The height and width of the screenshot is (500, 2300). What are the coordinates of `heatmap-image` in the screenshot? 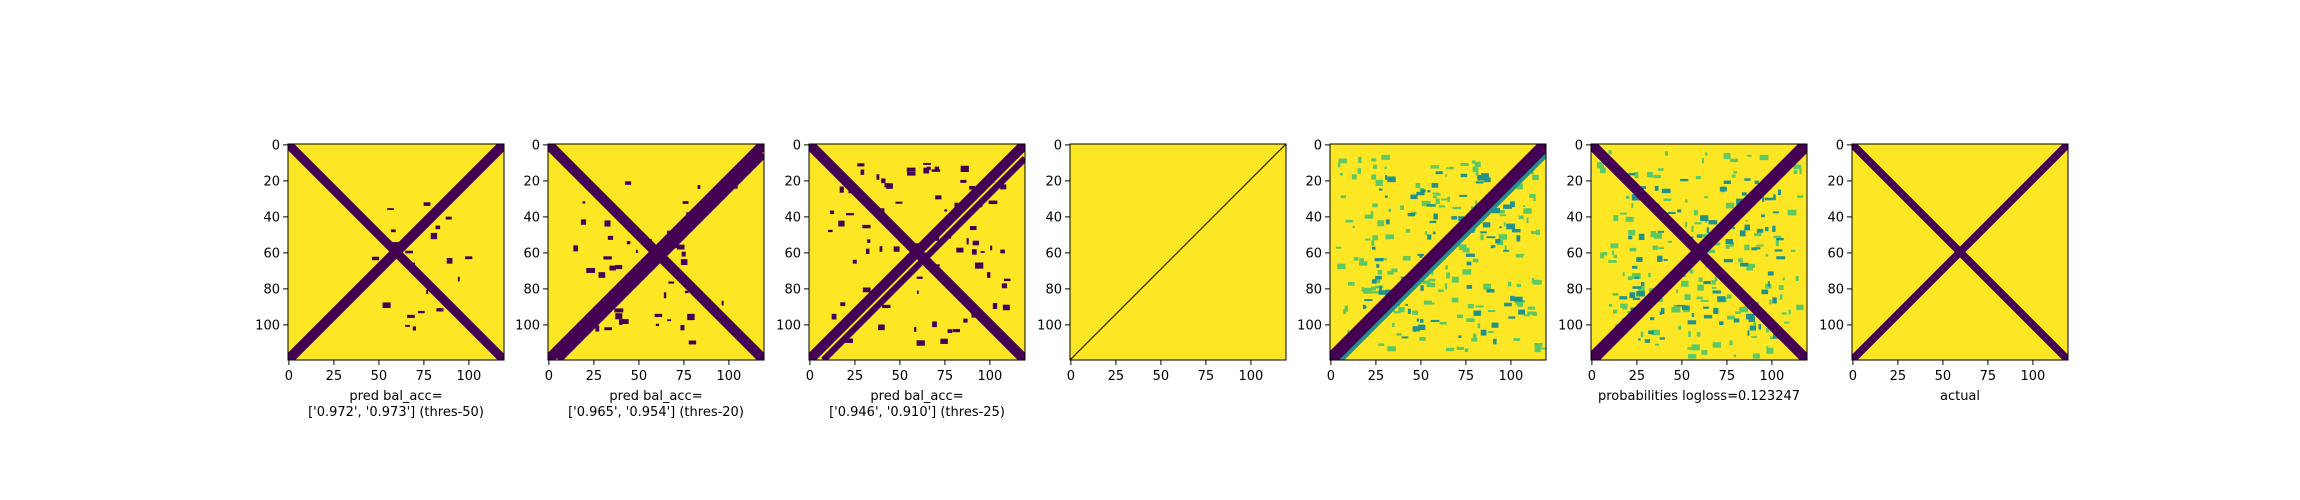 It's located at (917, 252).